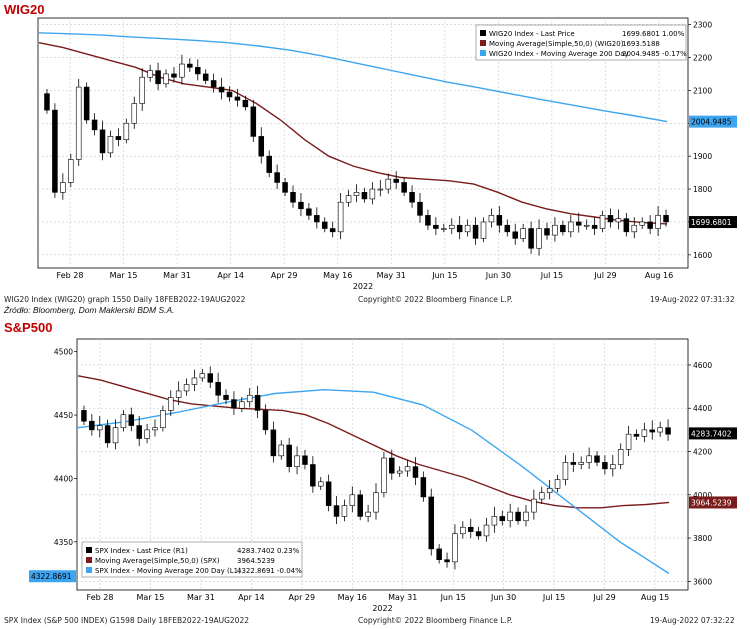  Describe the element at coordinates (337, 275) in the screenshot. I see `x-tick-label: May 16` at that location.